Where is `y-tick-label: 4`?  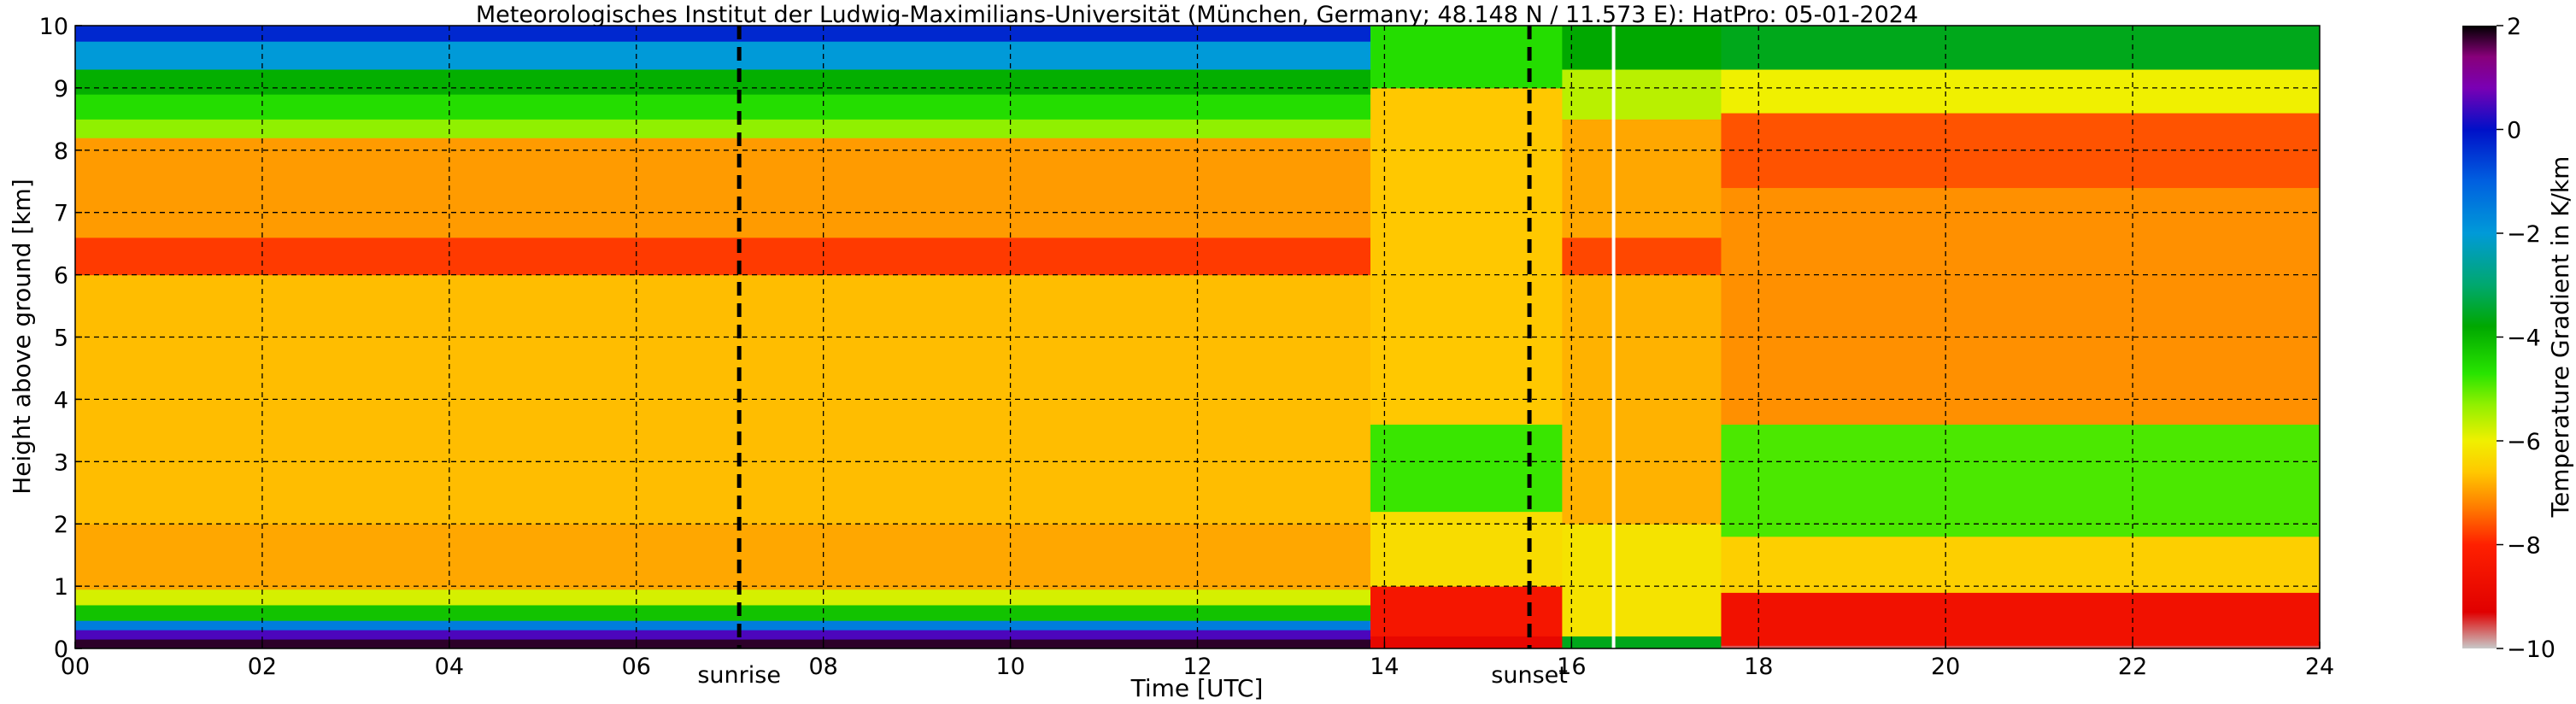
y-tick-label: 4 is located at coordinates (61, 400).